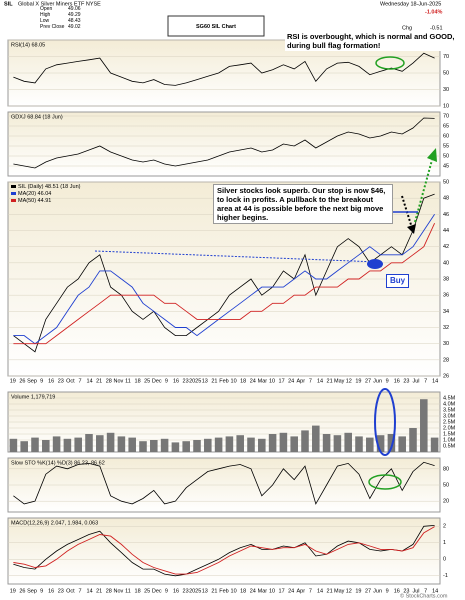  What do you see at coordinates (385, 482) in the screenshot?
I see `sto-highlight` at bounding box center [385, 482].